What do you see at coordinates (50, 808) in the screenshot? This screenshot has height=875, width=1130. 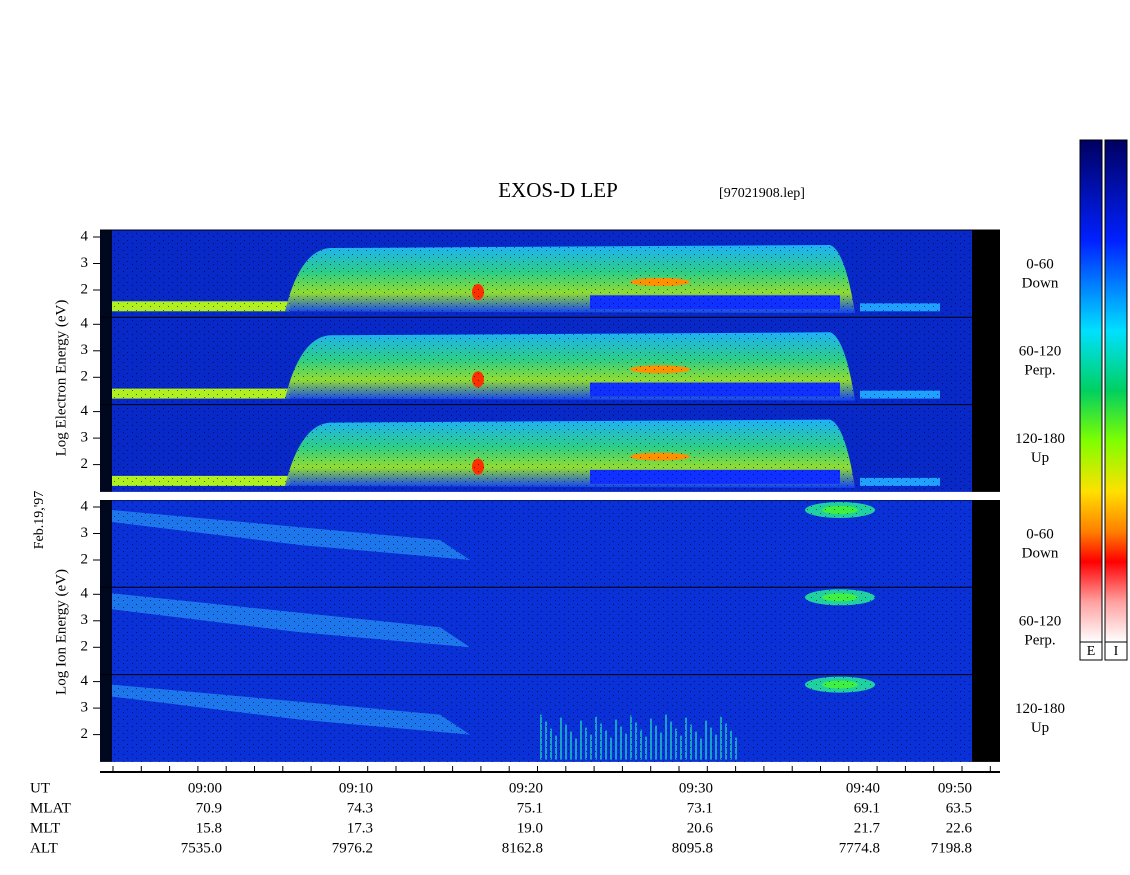 I see `row-label: MLAT` at bounding box center [50, 808].